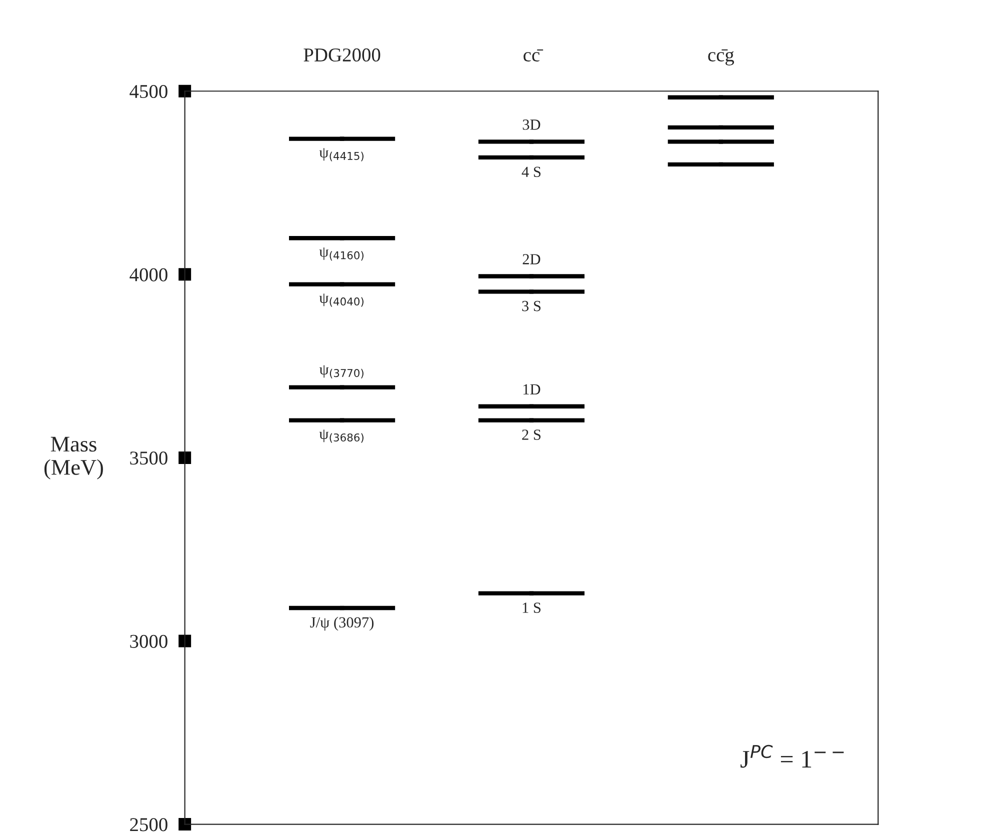  Describe the element at coordinates (149, 275) in the screenshot. I see `y-tick-label: 4000` at that location.